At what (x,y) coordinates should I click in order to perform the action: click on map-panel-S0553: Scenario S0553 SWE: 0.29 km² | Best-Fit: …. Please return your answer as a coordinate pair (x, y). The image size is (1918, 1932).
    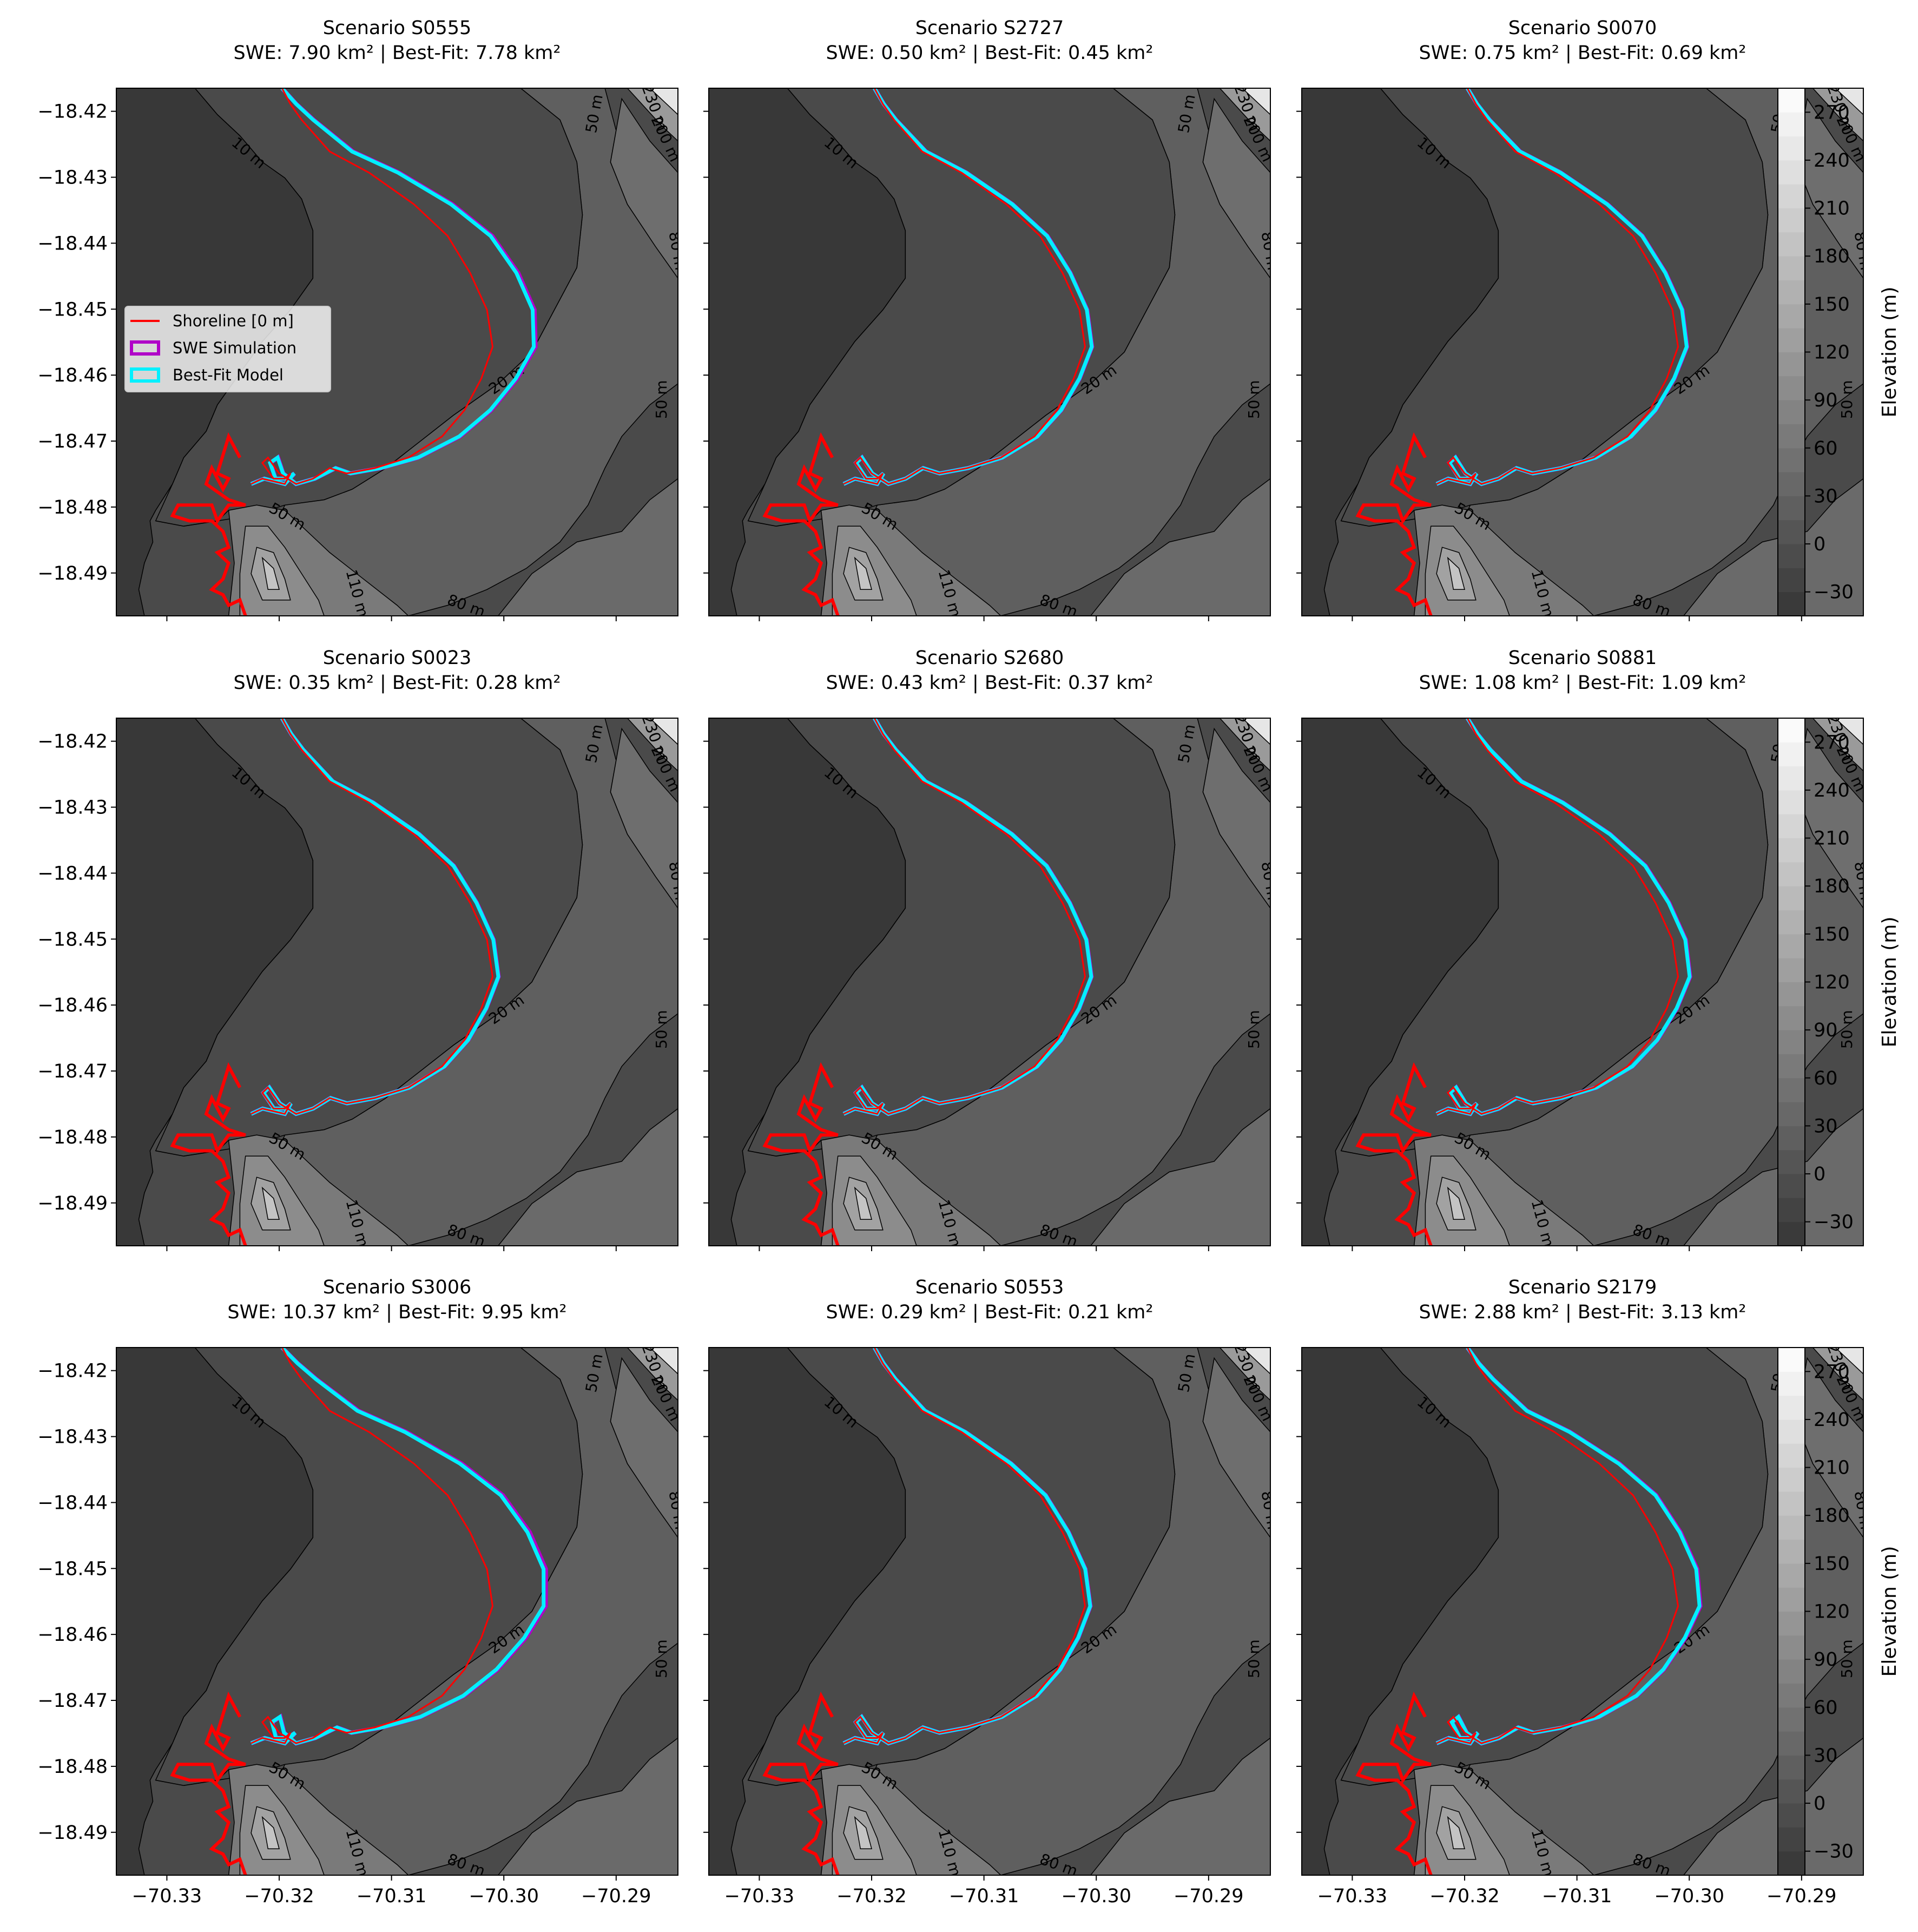
    Looking at the image, I should click on (987, 1592).